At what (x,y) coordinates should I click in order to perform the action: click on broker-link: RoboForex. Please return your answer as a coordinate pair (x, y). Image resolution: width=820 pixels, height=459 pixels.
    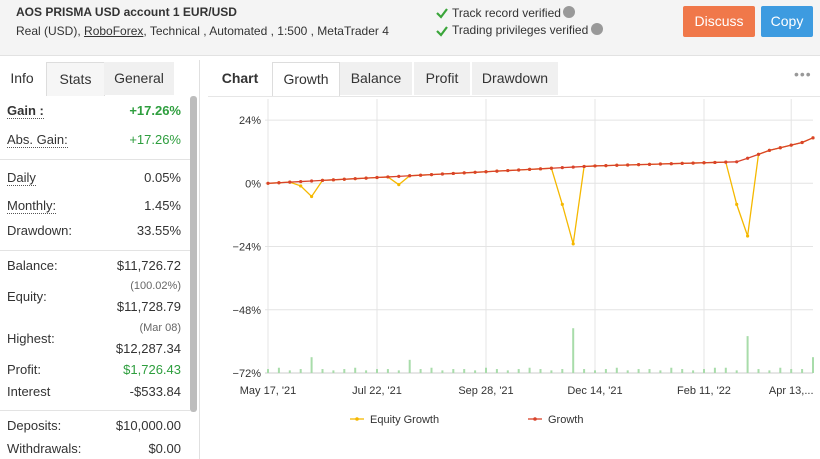
    Looking at the image, I should click on (114, 31).